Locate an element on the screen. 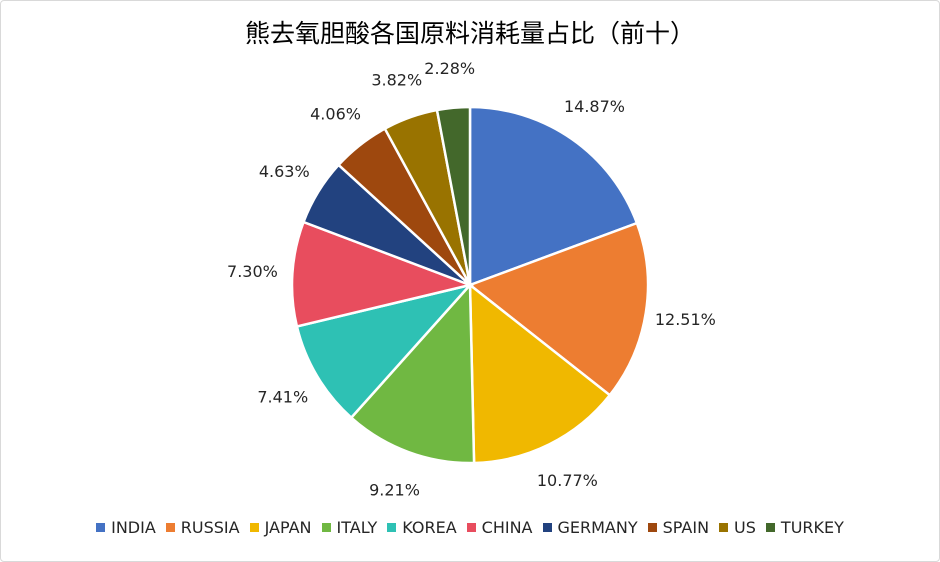  pie-slice-china is located at coordinates (382, 274).